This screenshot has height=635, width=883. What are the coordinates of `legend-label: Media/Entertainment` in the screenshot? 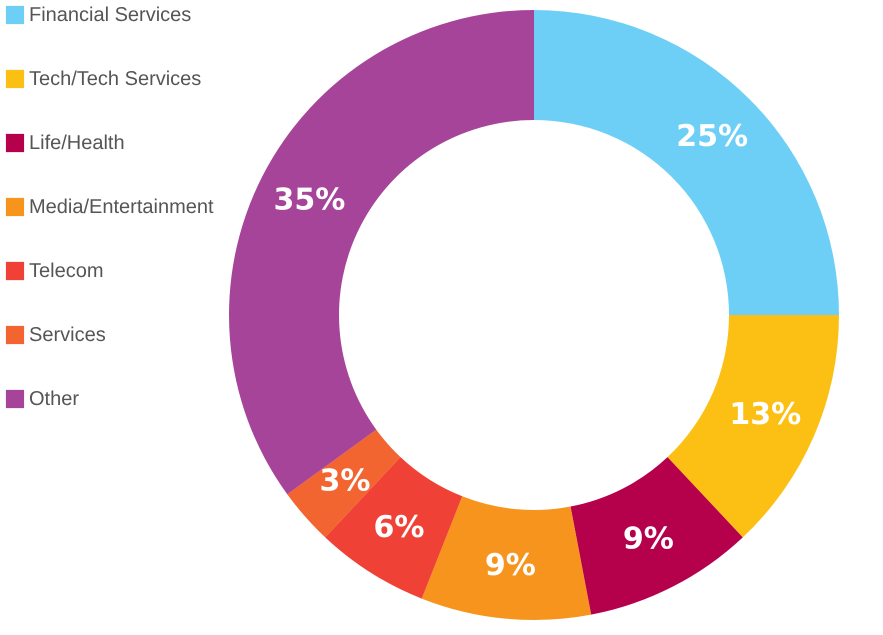 It's located at (121, 207).